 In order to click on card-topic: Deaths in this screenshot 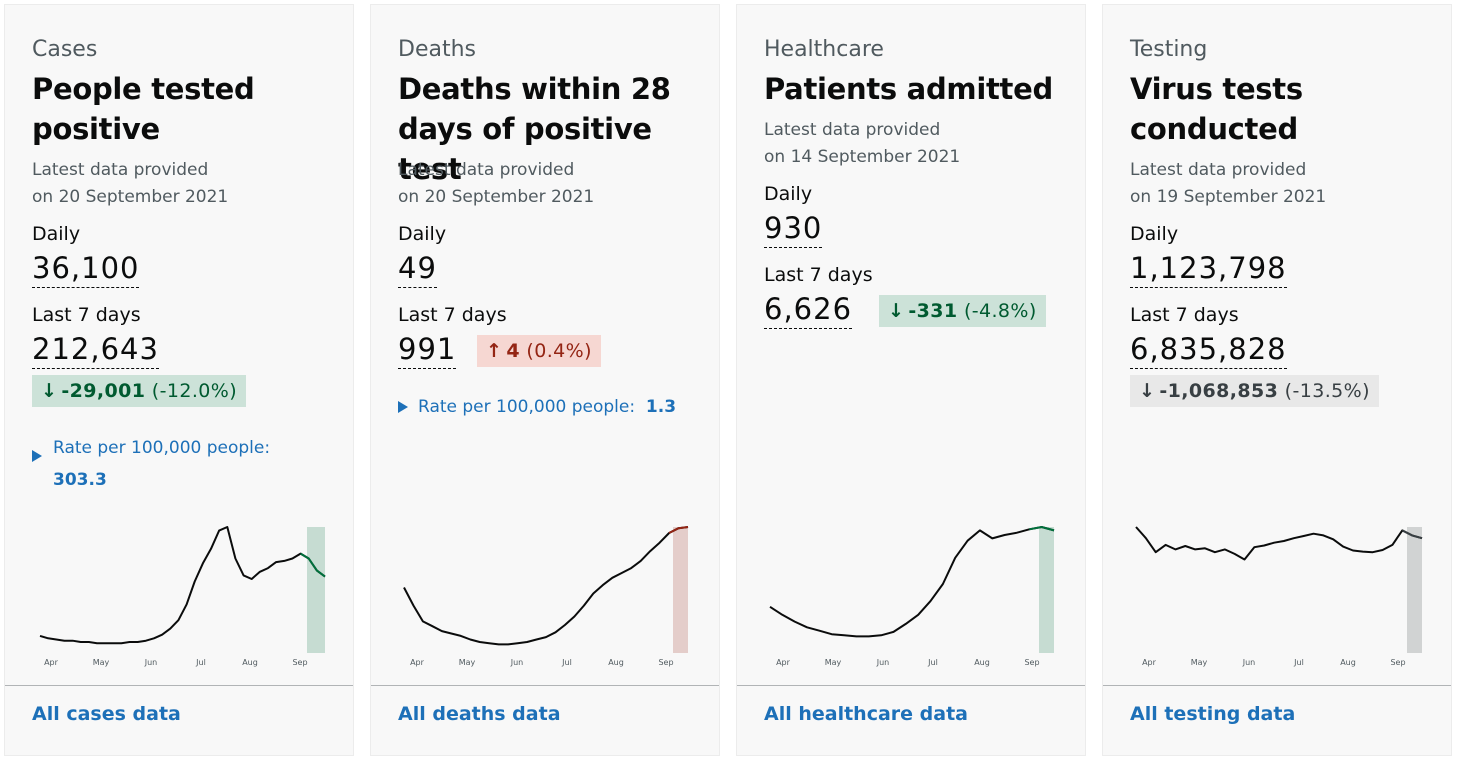, I will do `click(437, 49)`.